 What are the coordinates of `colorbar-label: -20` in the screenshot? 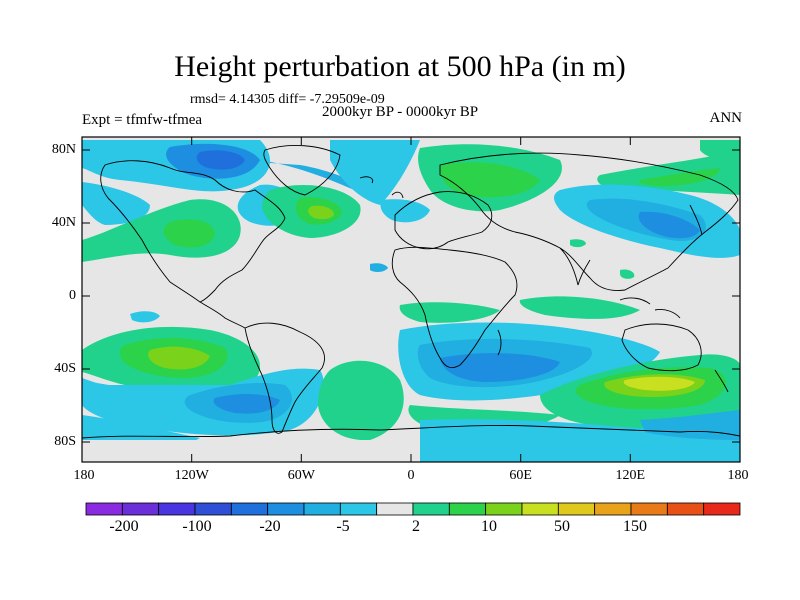 It's located at (270, 526).